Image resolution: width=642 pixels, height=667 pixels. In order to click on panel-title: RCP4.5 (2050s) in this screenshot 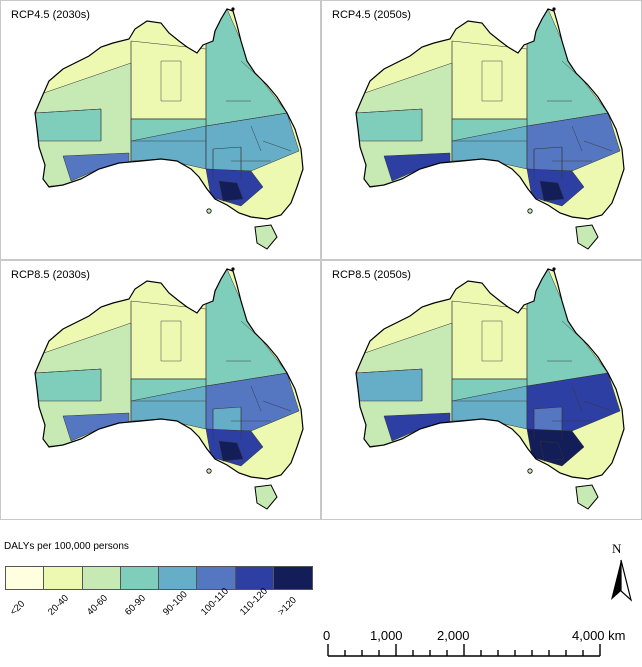, I will do `click(371, 15)`.